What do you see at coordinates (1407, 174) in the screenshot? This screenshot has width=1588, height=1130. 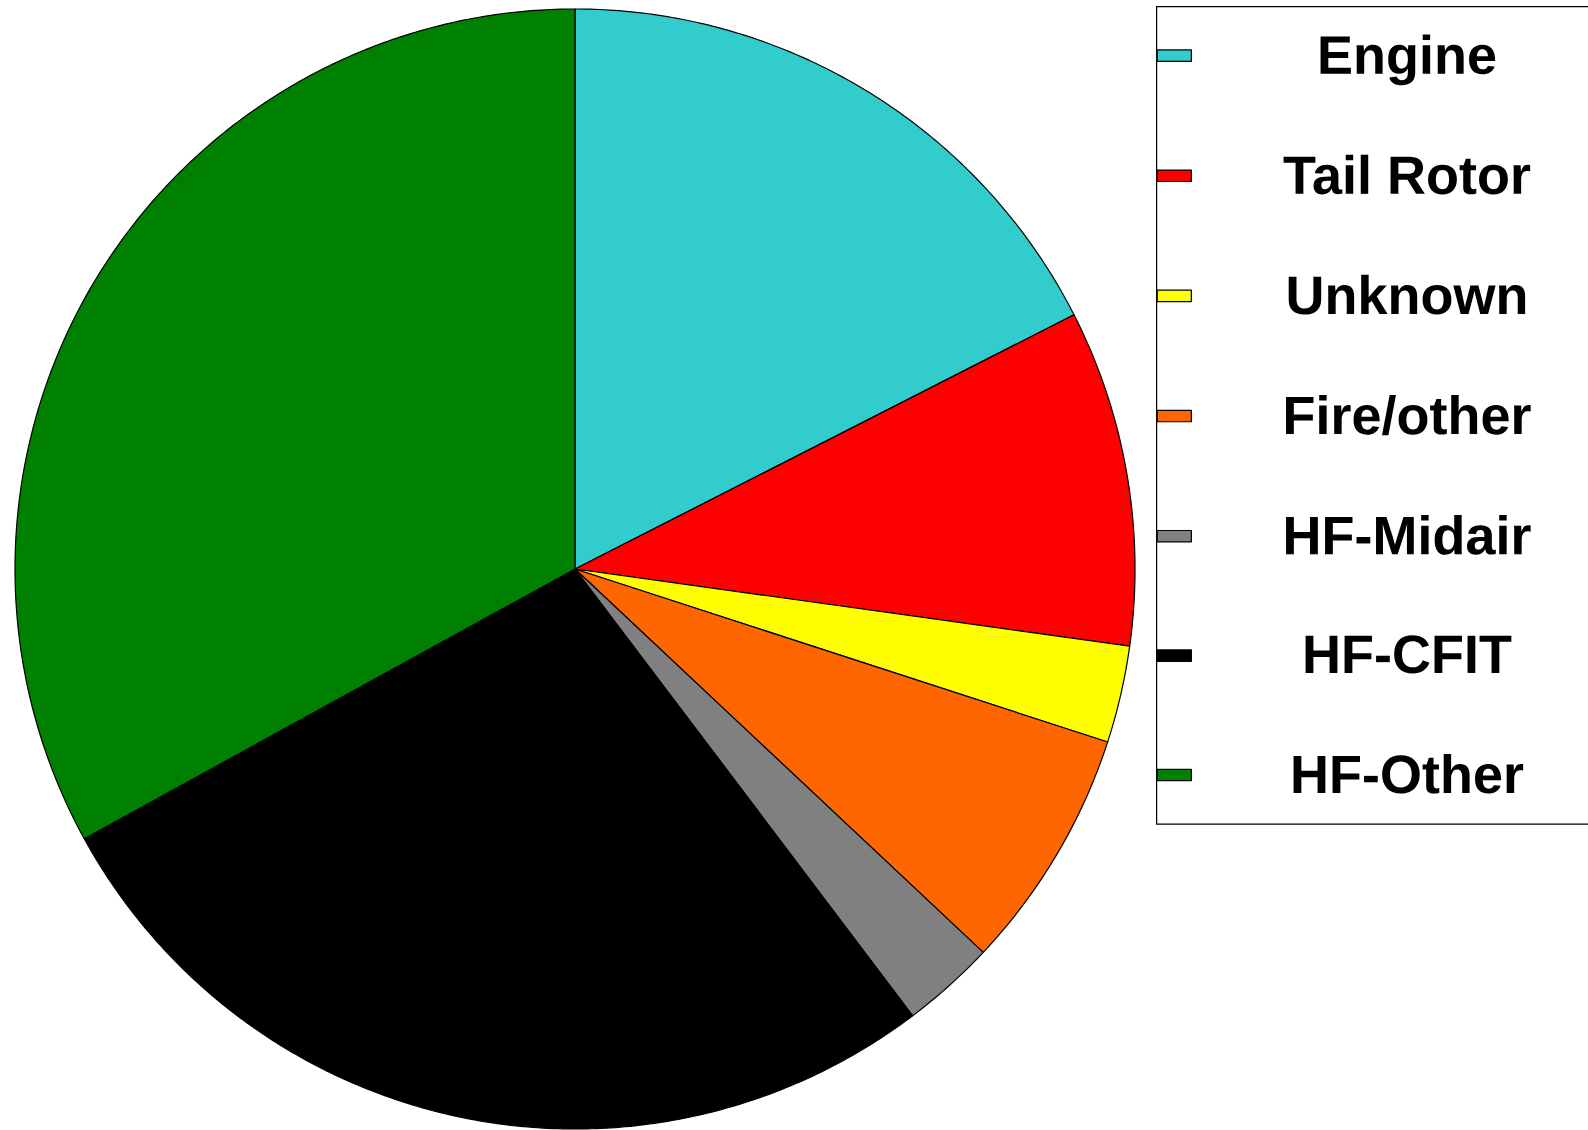 I see `legend-label: Tail Rotor` at bounding box center [1407, 174].